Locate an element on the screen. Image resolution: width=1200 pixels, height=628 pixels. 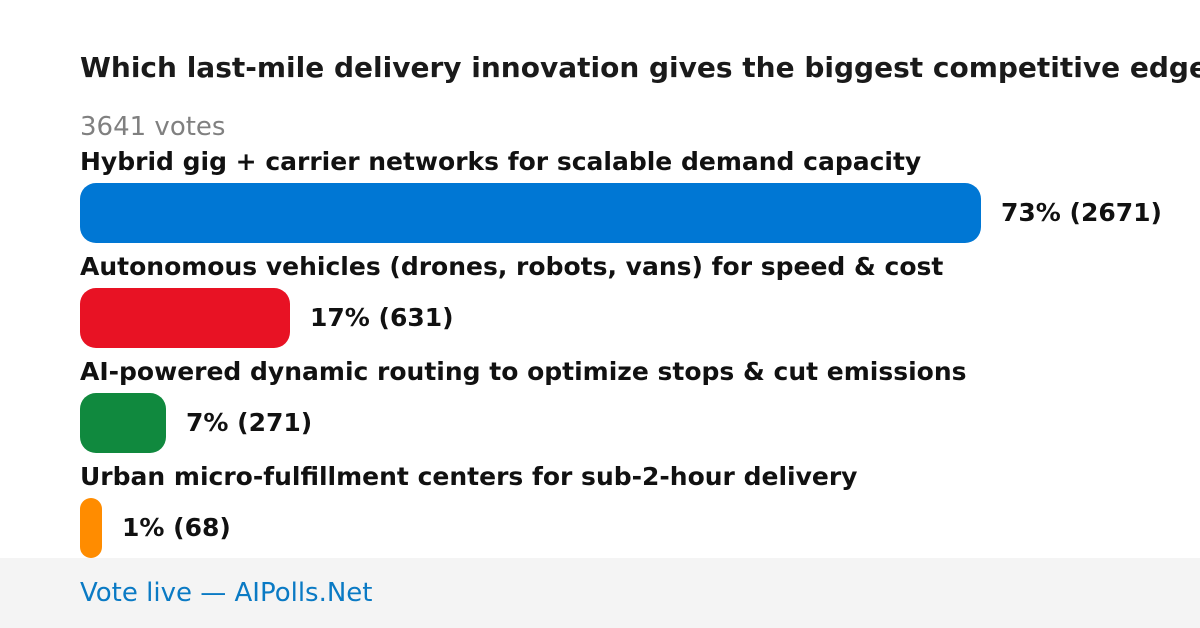
result-value-label: 1% (68) is located at coordinates (176, 527).